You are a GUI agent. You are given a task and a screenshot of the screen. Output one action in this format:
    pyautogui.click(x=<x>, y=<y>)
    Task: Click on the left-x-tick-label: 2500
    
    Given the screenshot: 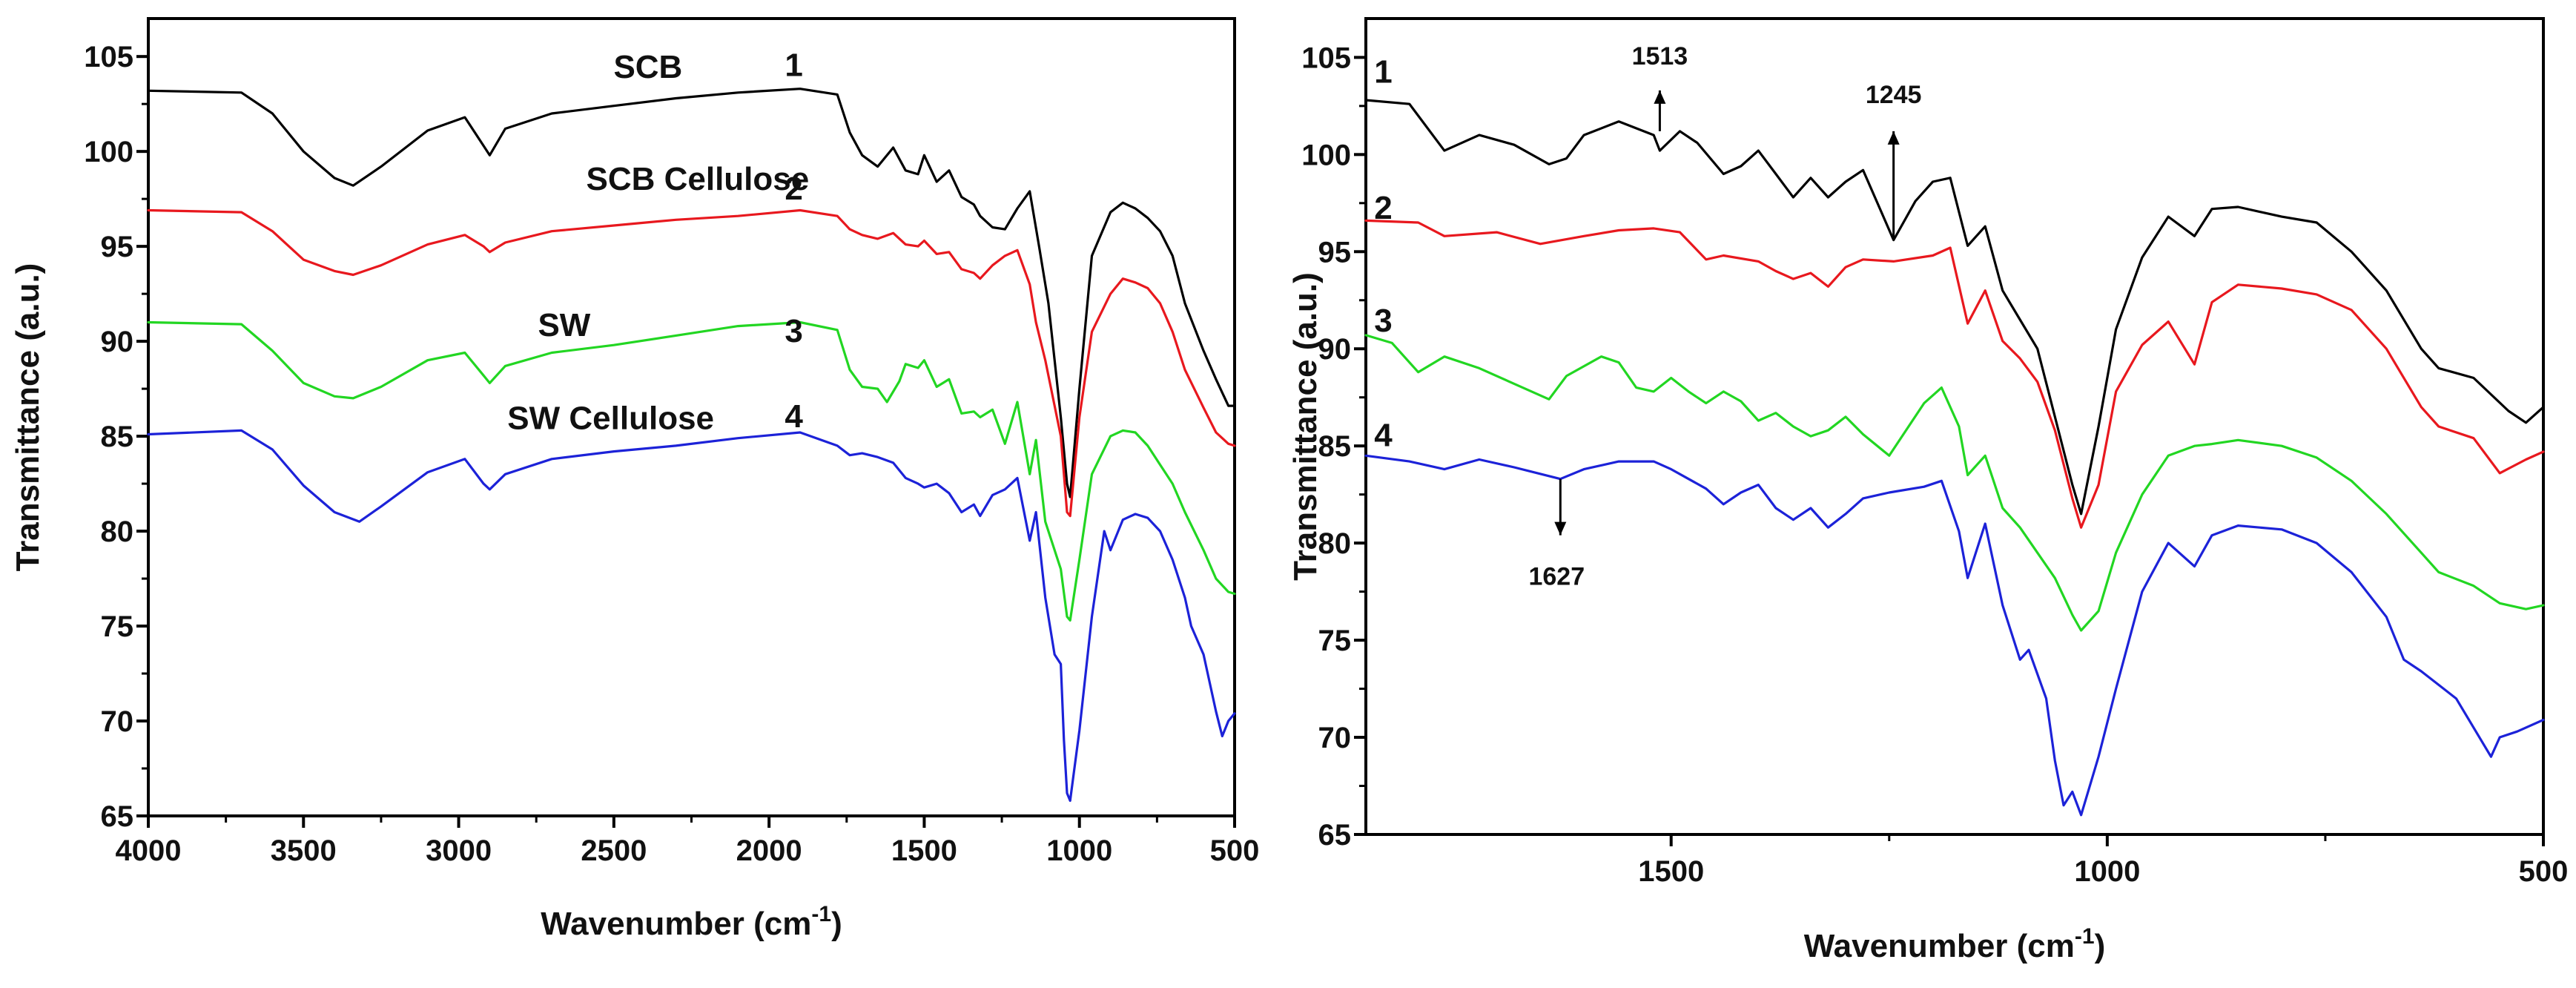 What is the action you would take?
    pyautogui.click(x=614, y=850)
    